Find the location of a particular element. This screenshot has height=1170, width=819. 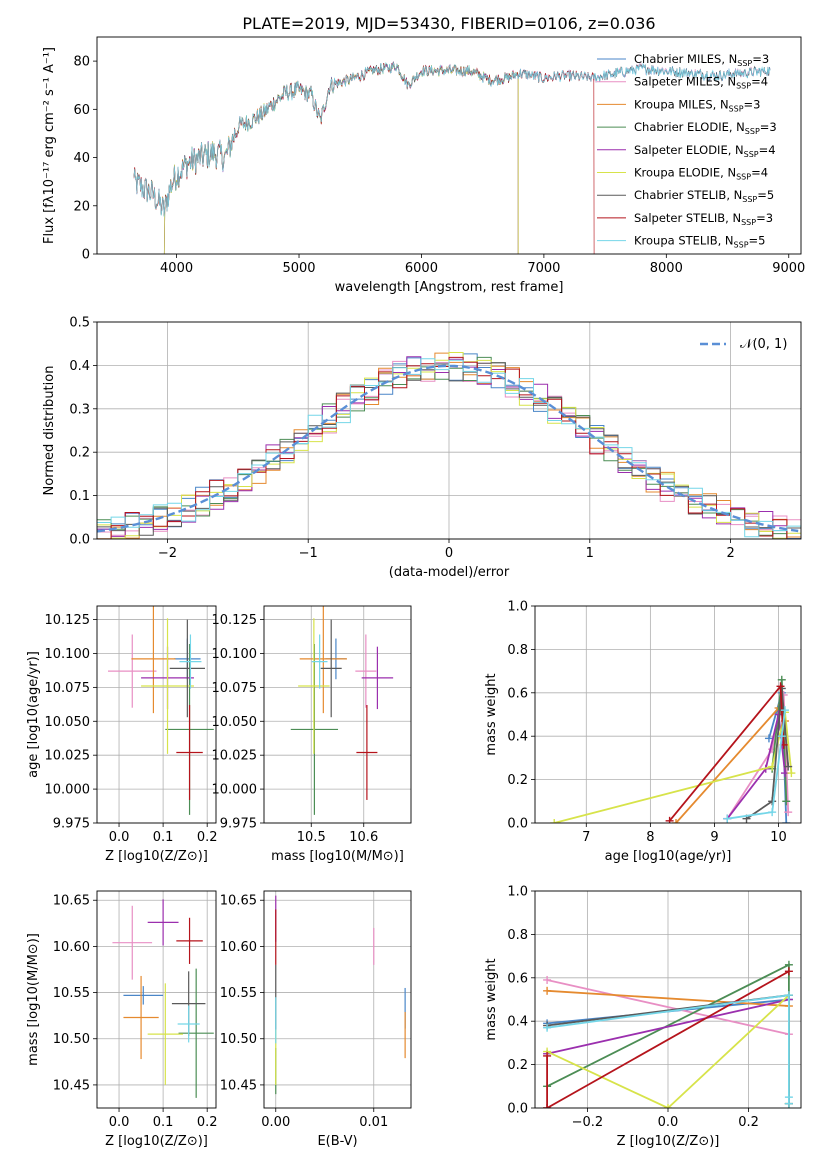

legend-label: Salpeter MILES, NSSP=4 is located at coordinates (701, 83).